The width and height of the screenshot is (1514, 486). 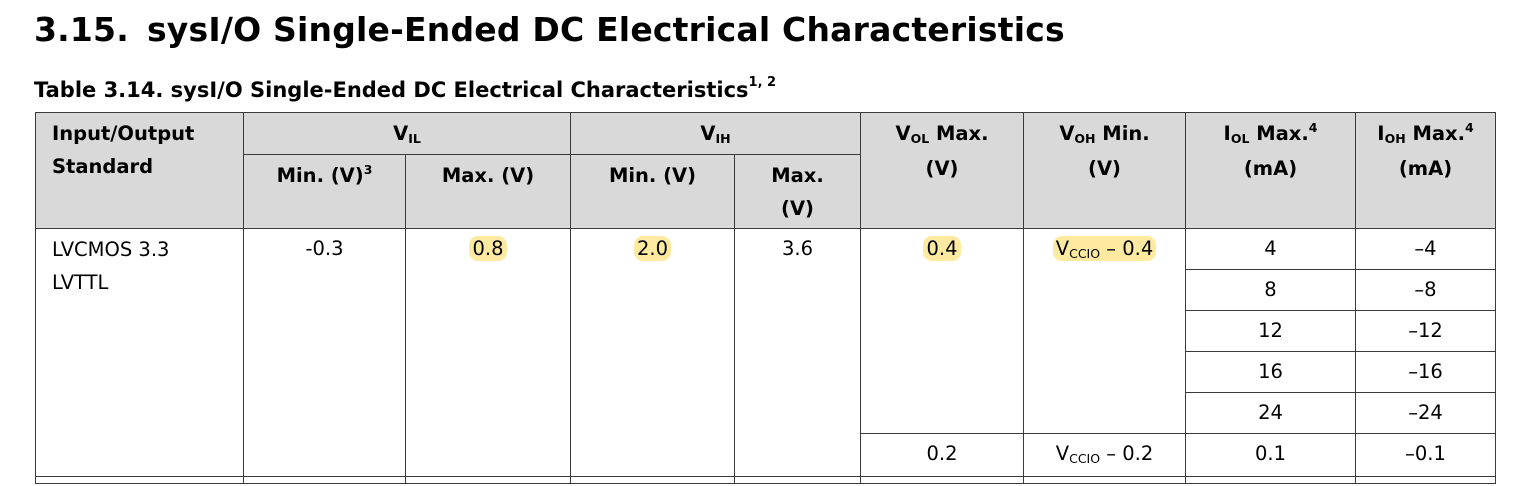 I want to click on header-iol-rest: Max., so click(x=1279, y=133).